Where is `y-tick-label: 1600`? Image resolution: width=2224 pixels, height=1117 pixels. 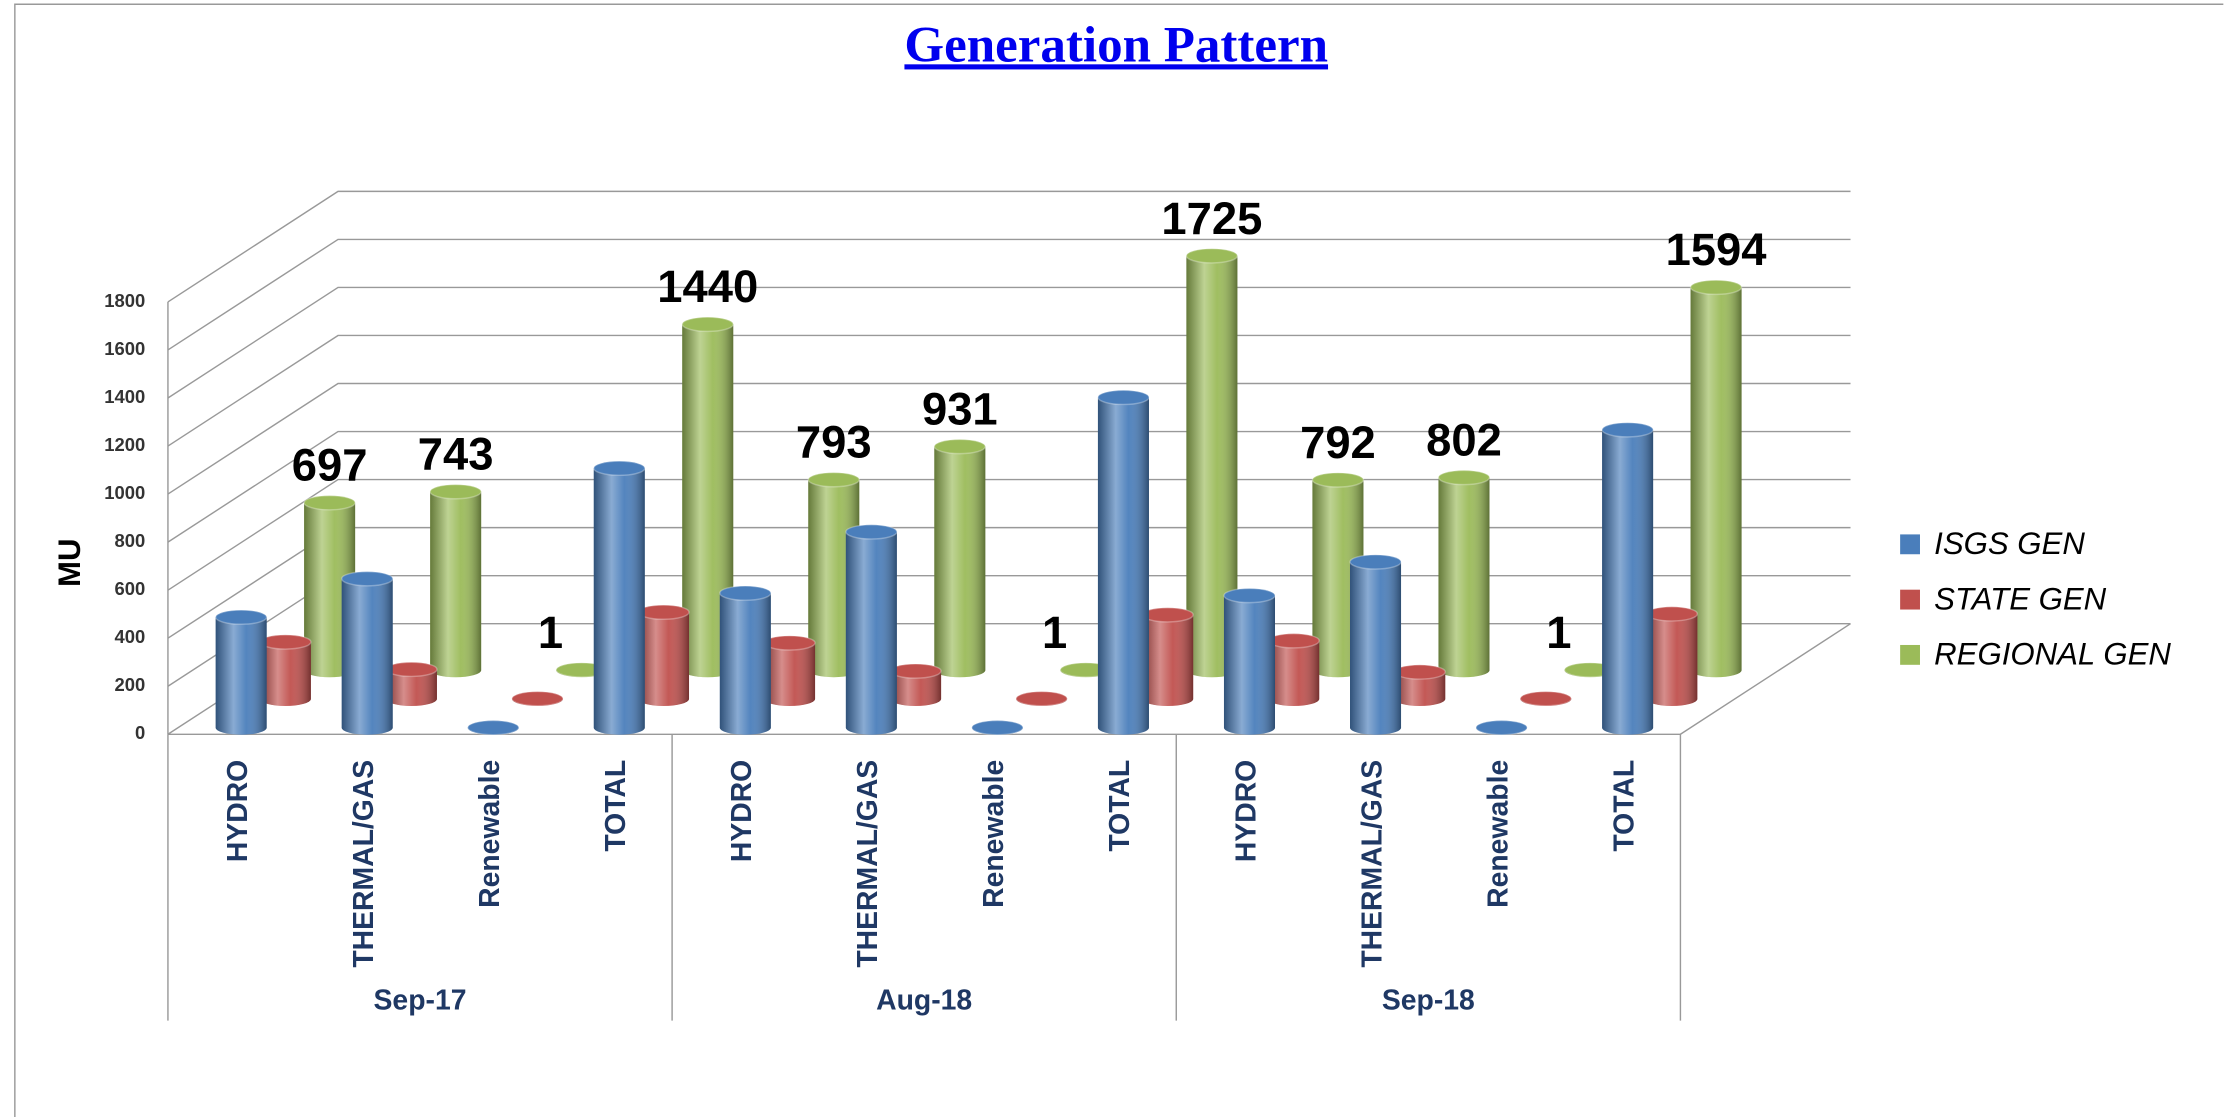 y-tick-label: 1600 is located at coordinates (124, 348).